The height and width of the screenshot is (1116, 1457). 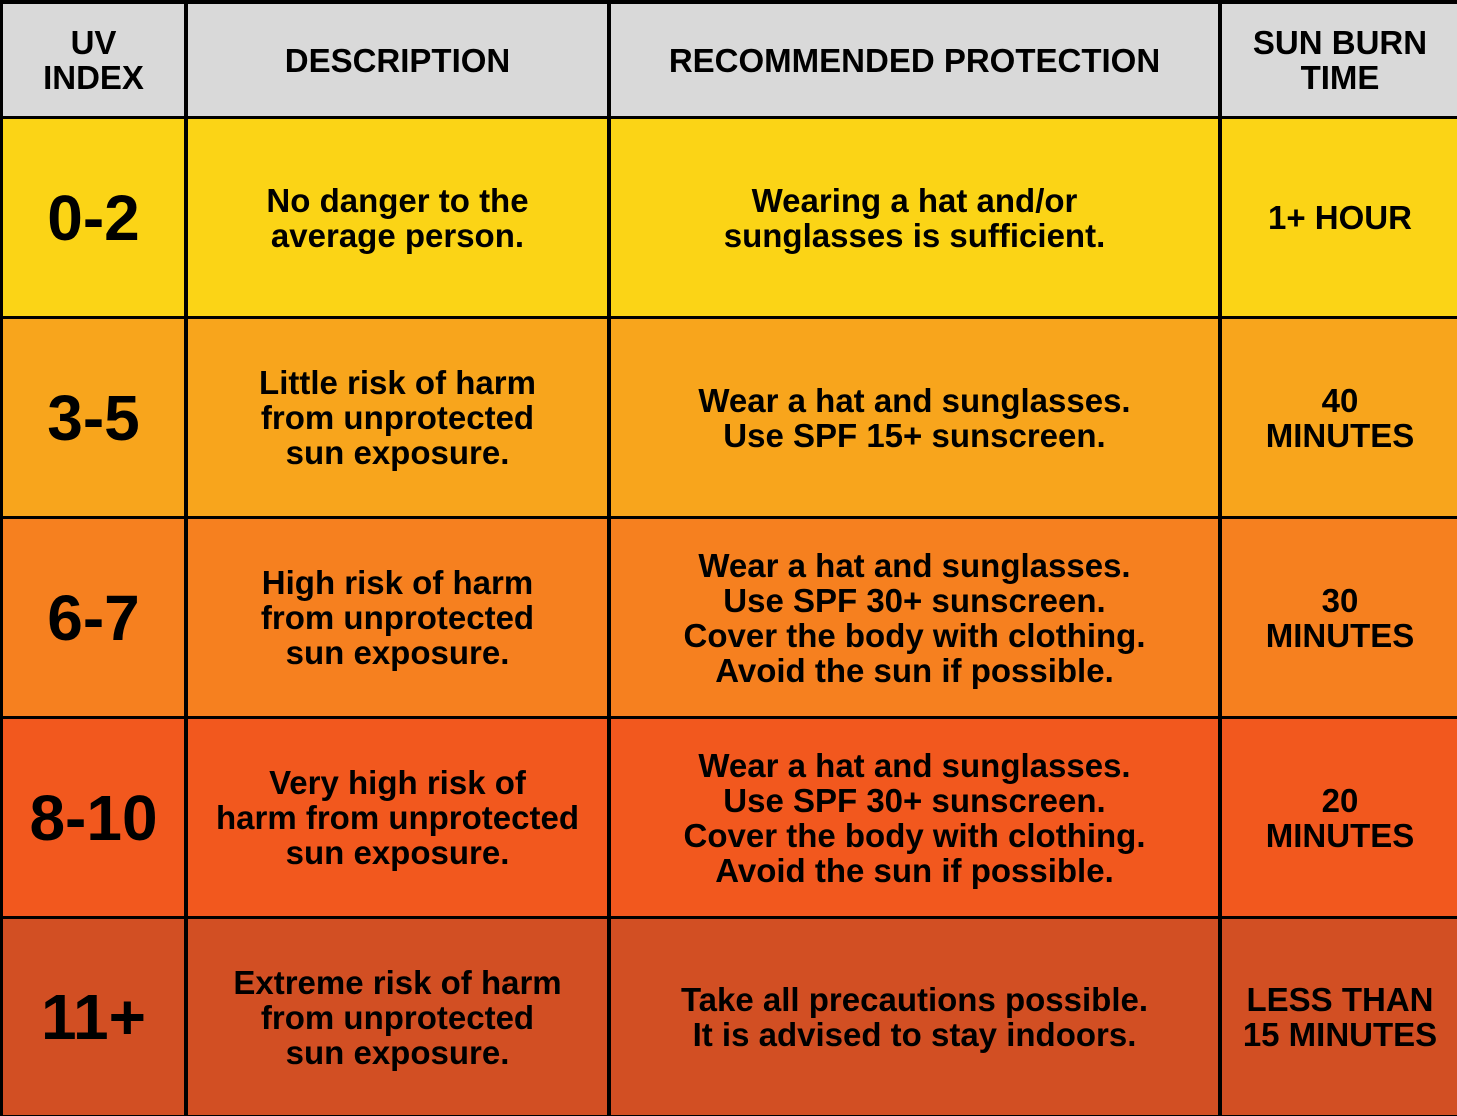 I want to click on uv-index-cell: 3-5, so click(x=93, y=417).